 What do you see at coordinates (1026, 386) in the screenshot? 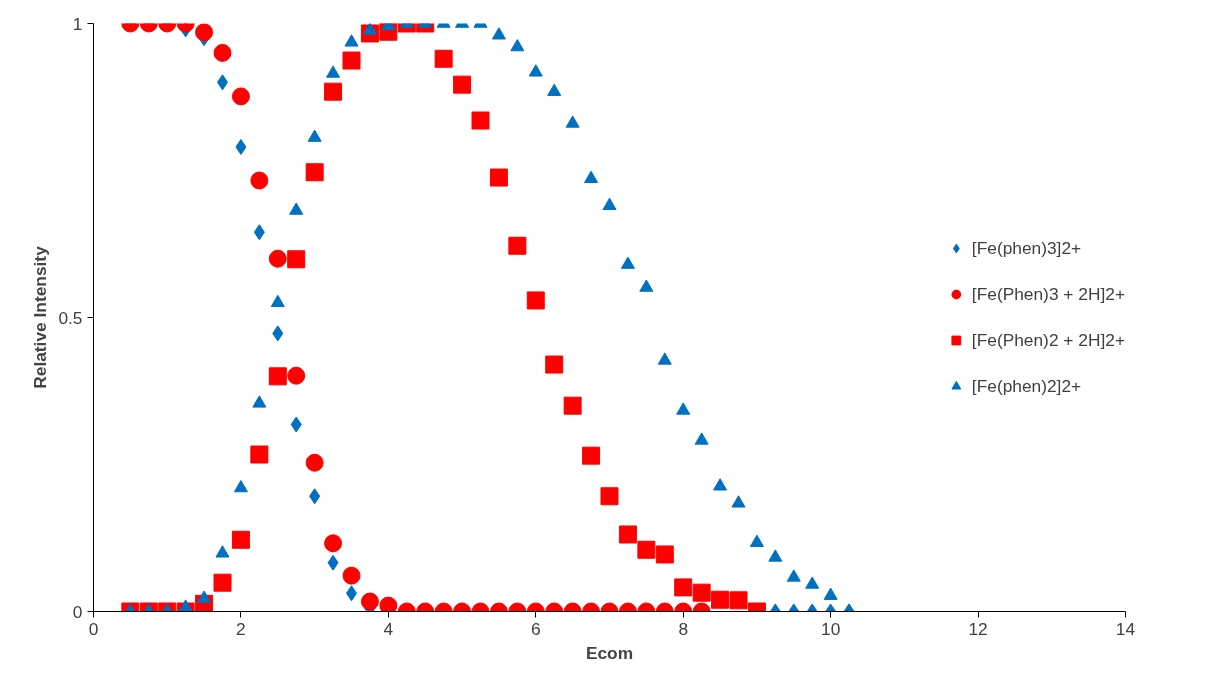
I see `legend-label: [Fe(phen)2]2+` at bounding box center [1026, 386].